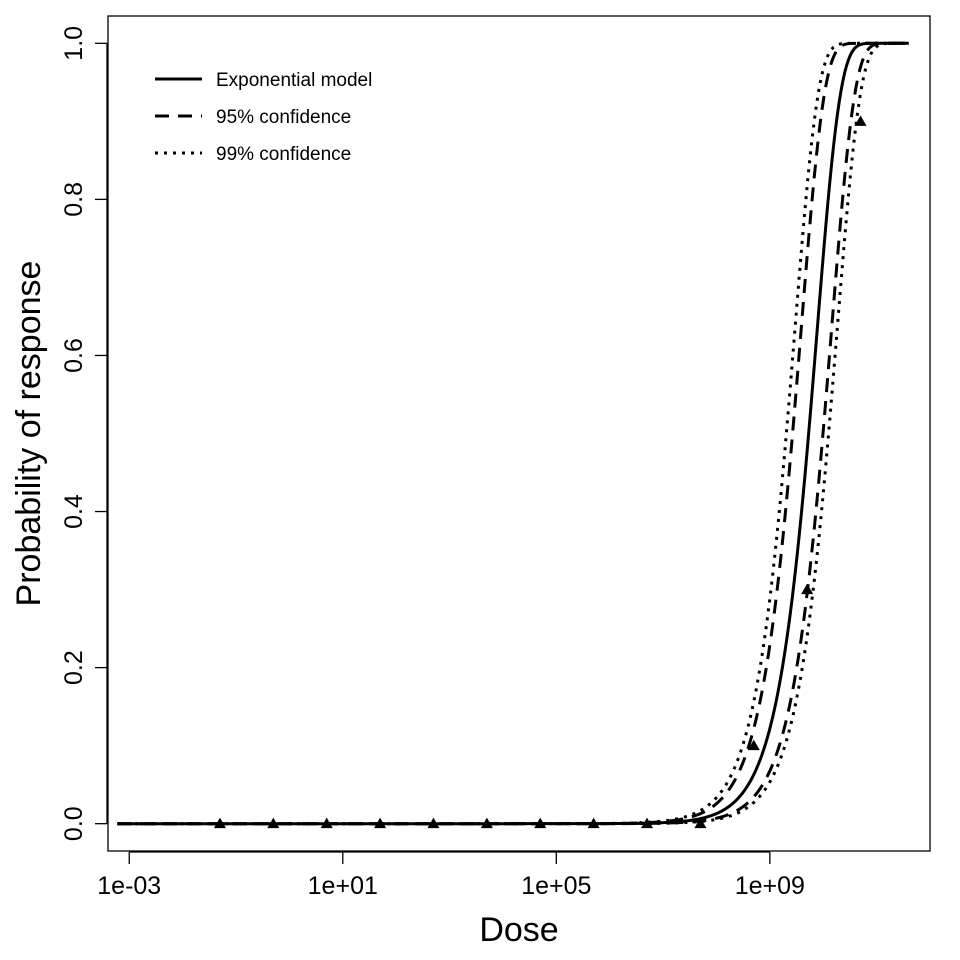 The width and height of the screenshot is (960, 960). Describe the element at coordinates (129, 886) in the screenshot. I see `x-tick-label: 1e-03` at that location.